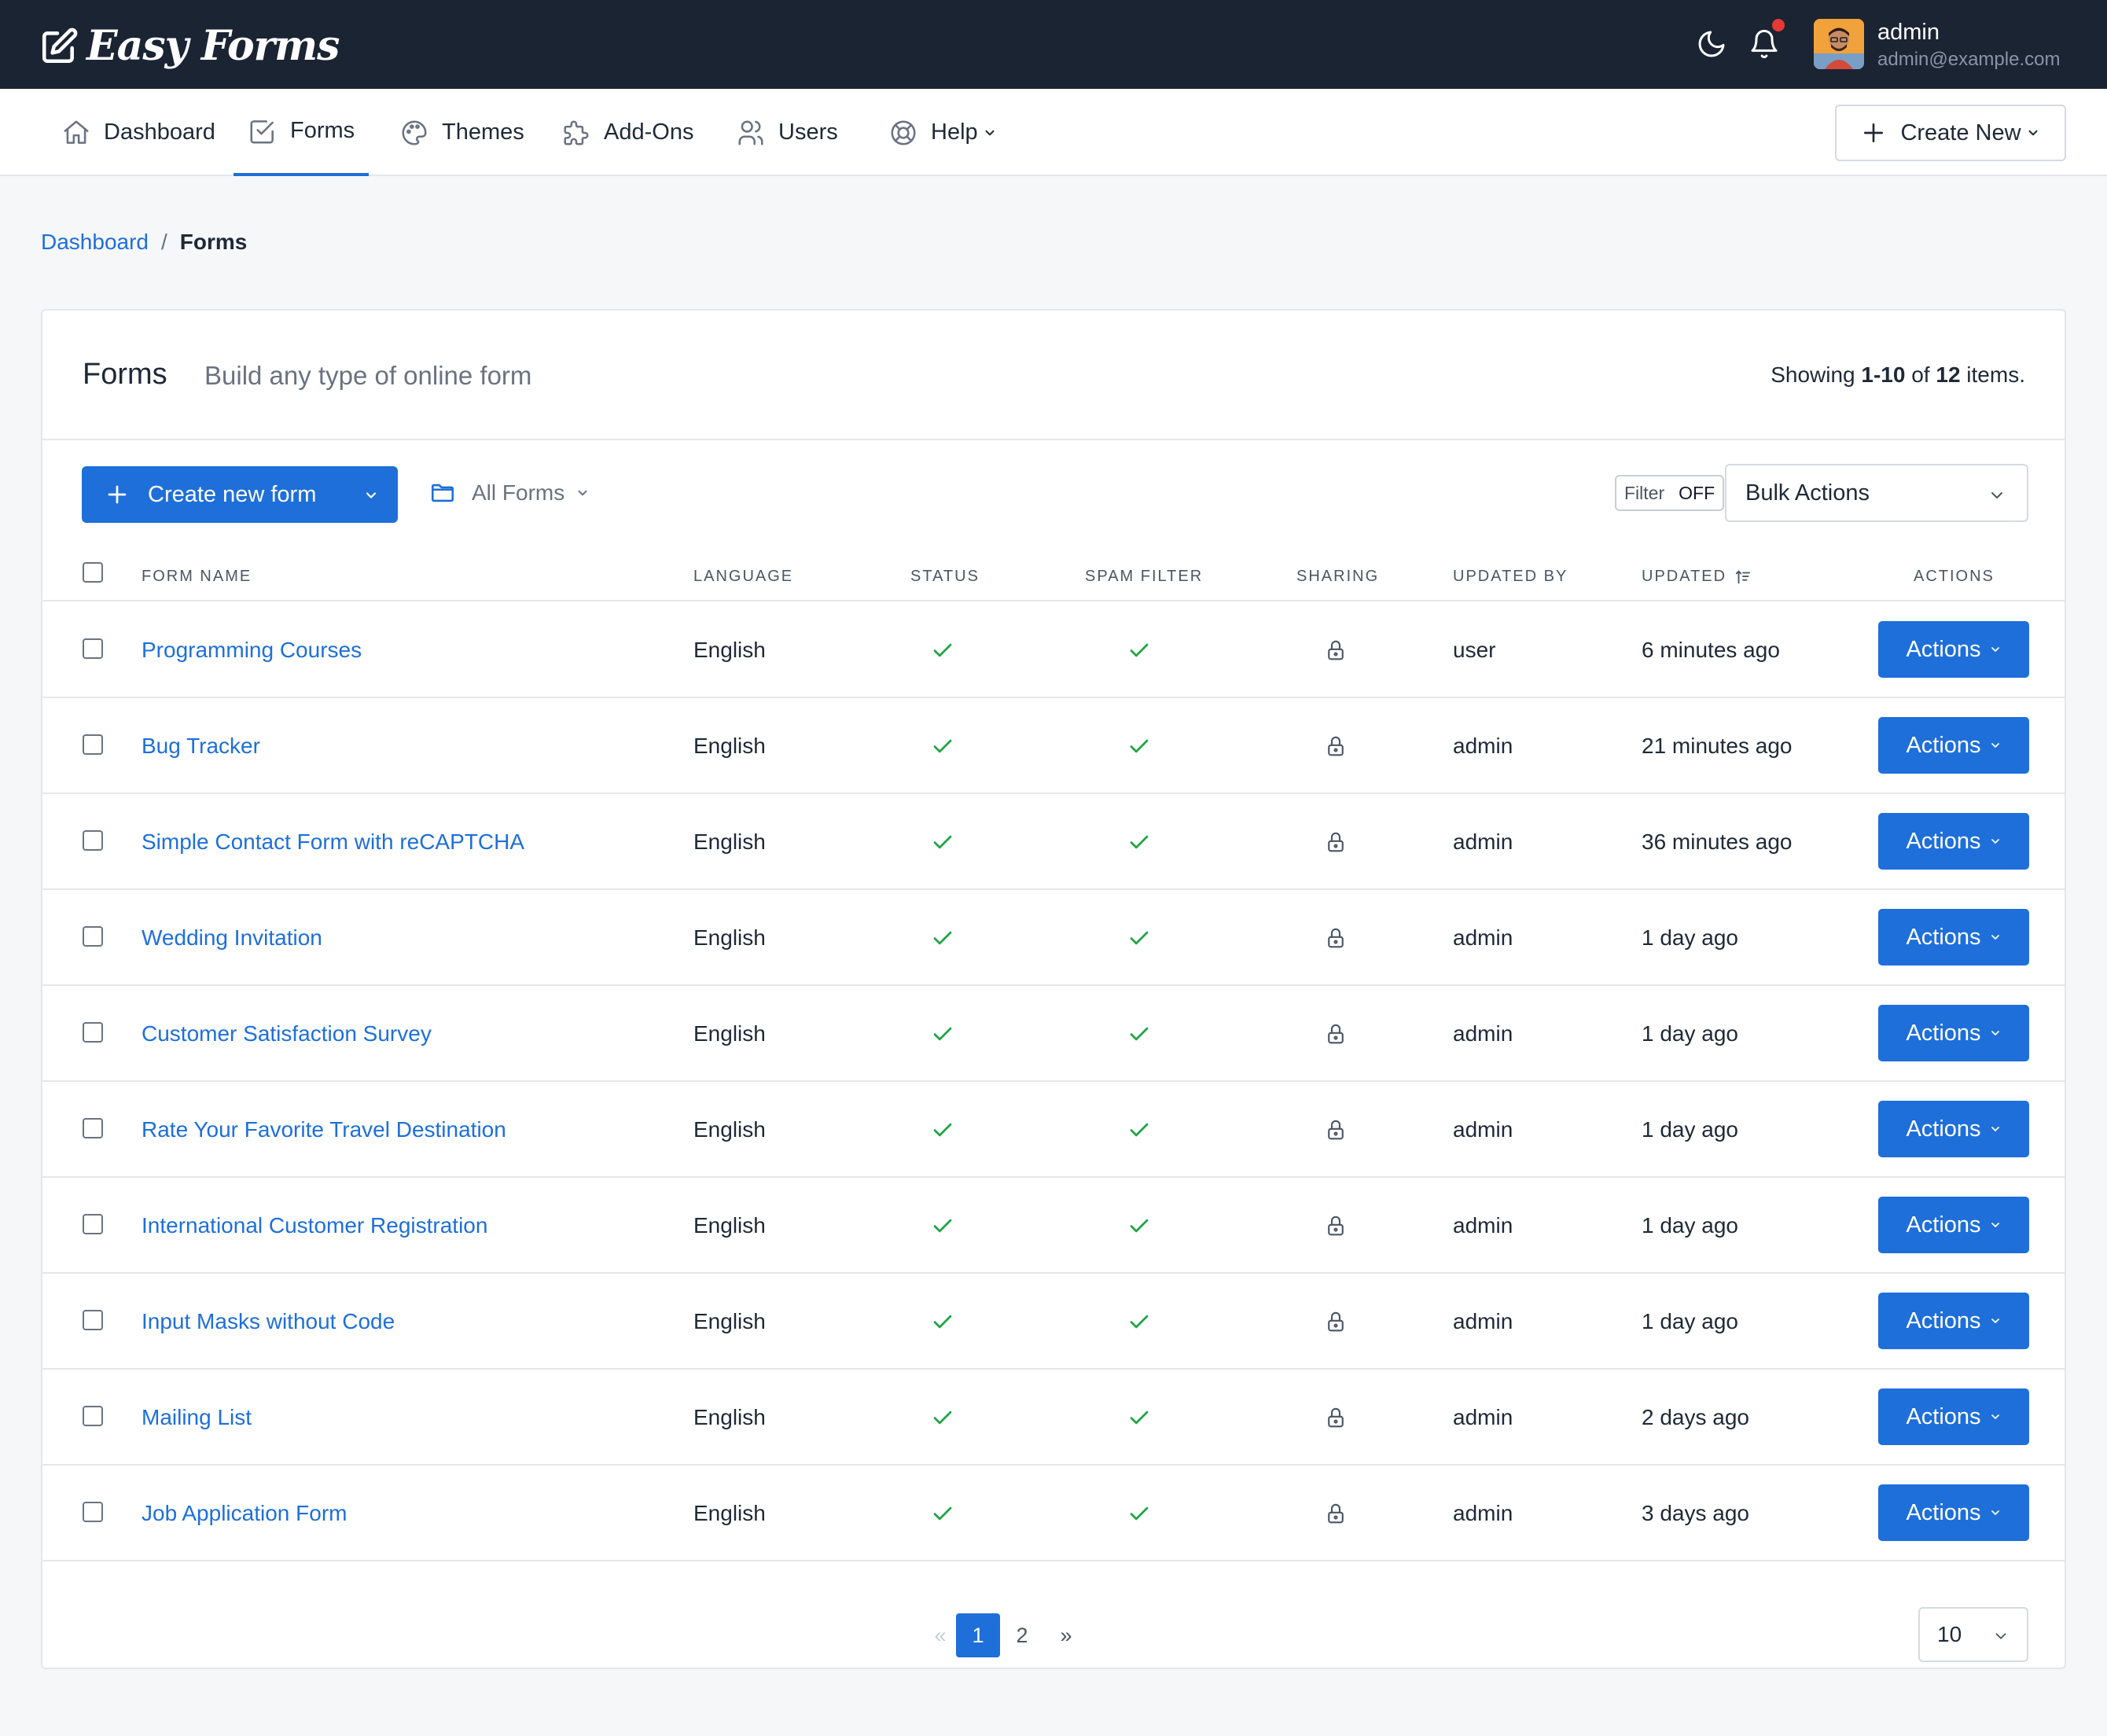 The height and width of the screenshot is (1736, 2107). Describe the element at coordinates (787, 133) in the screenshot. I see `nav-item-users: Users` at that location.